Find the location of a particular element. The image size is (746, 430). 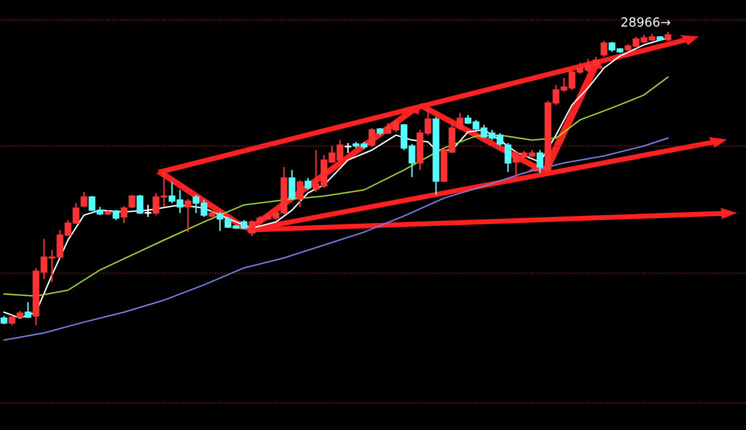

annotation: 28966→ is located at coordinates (645, 22).